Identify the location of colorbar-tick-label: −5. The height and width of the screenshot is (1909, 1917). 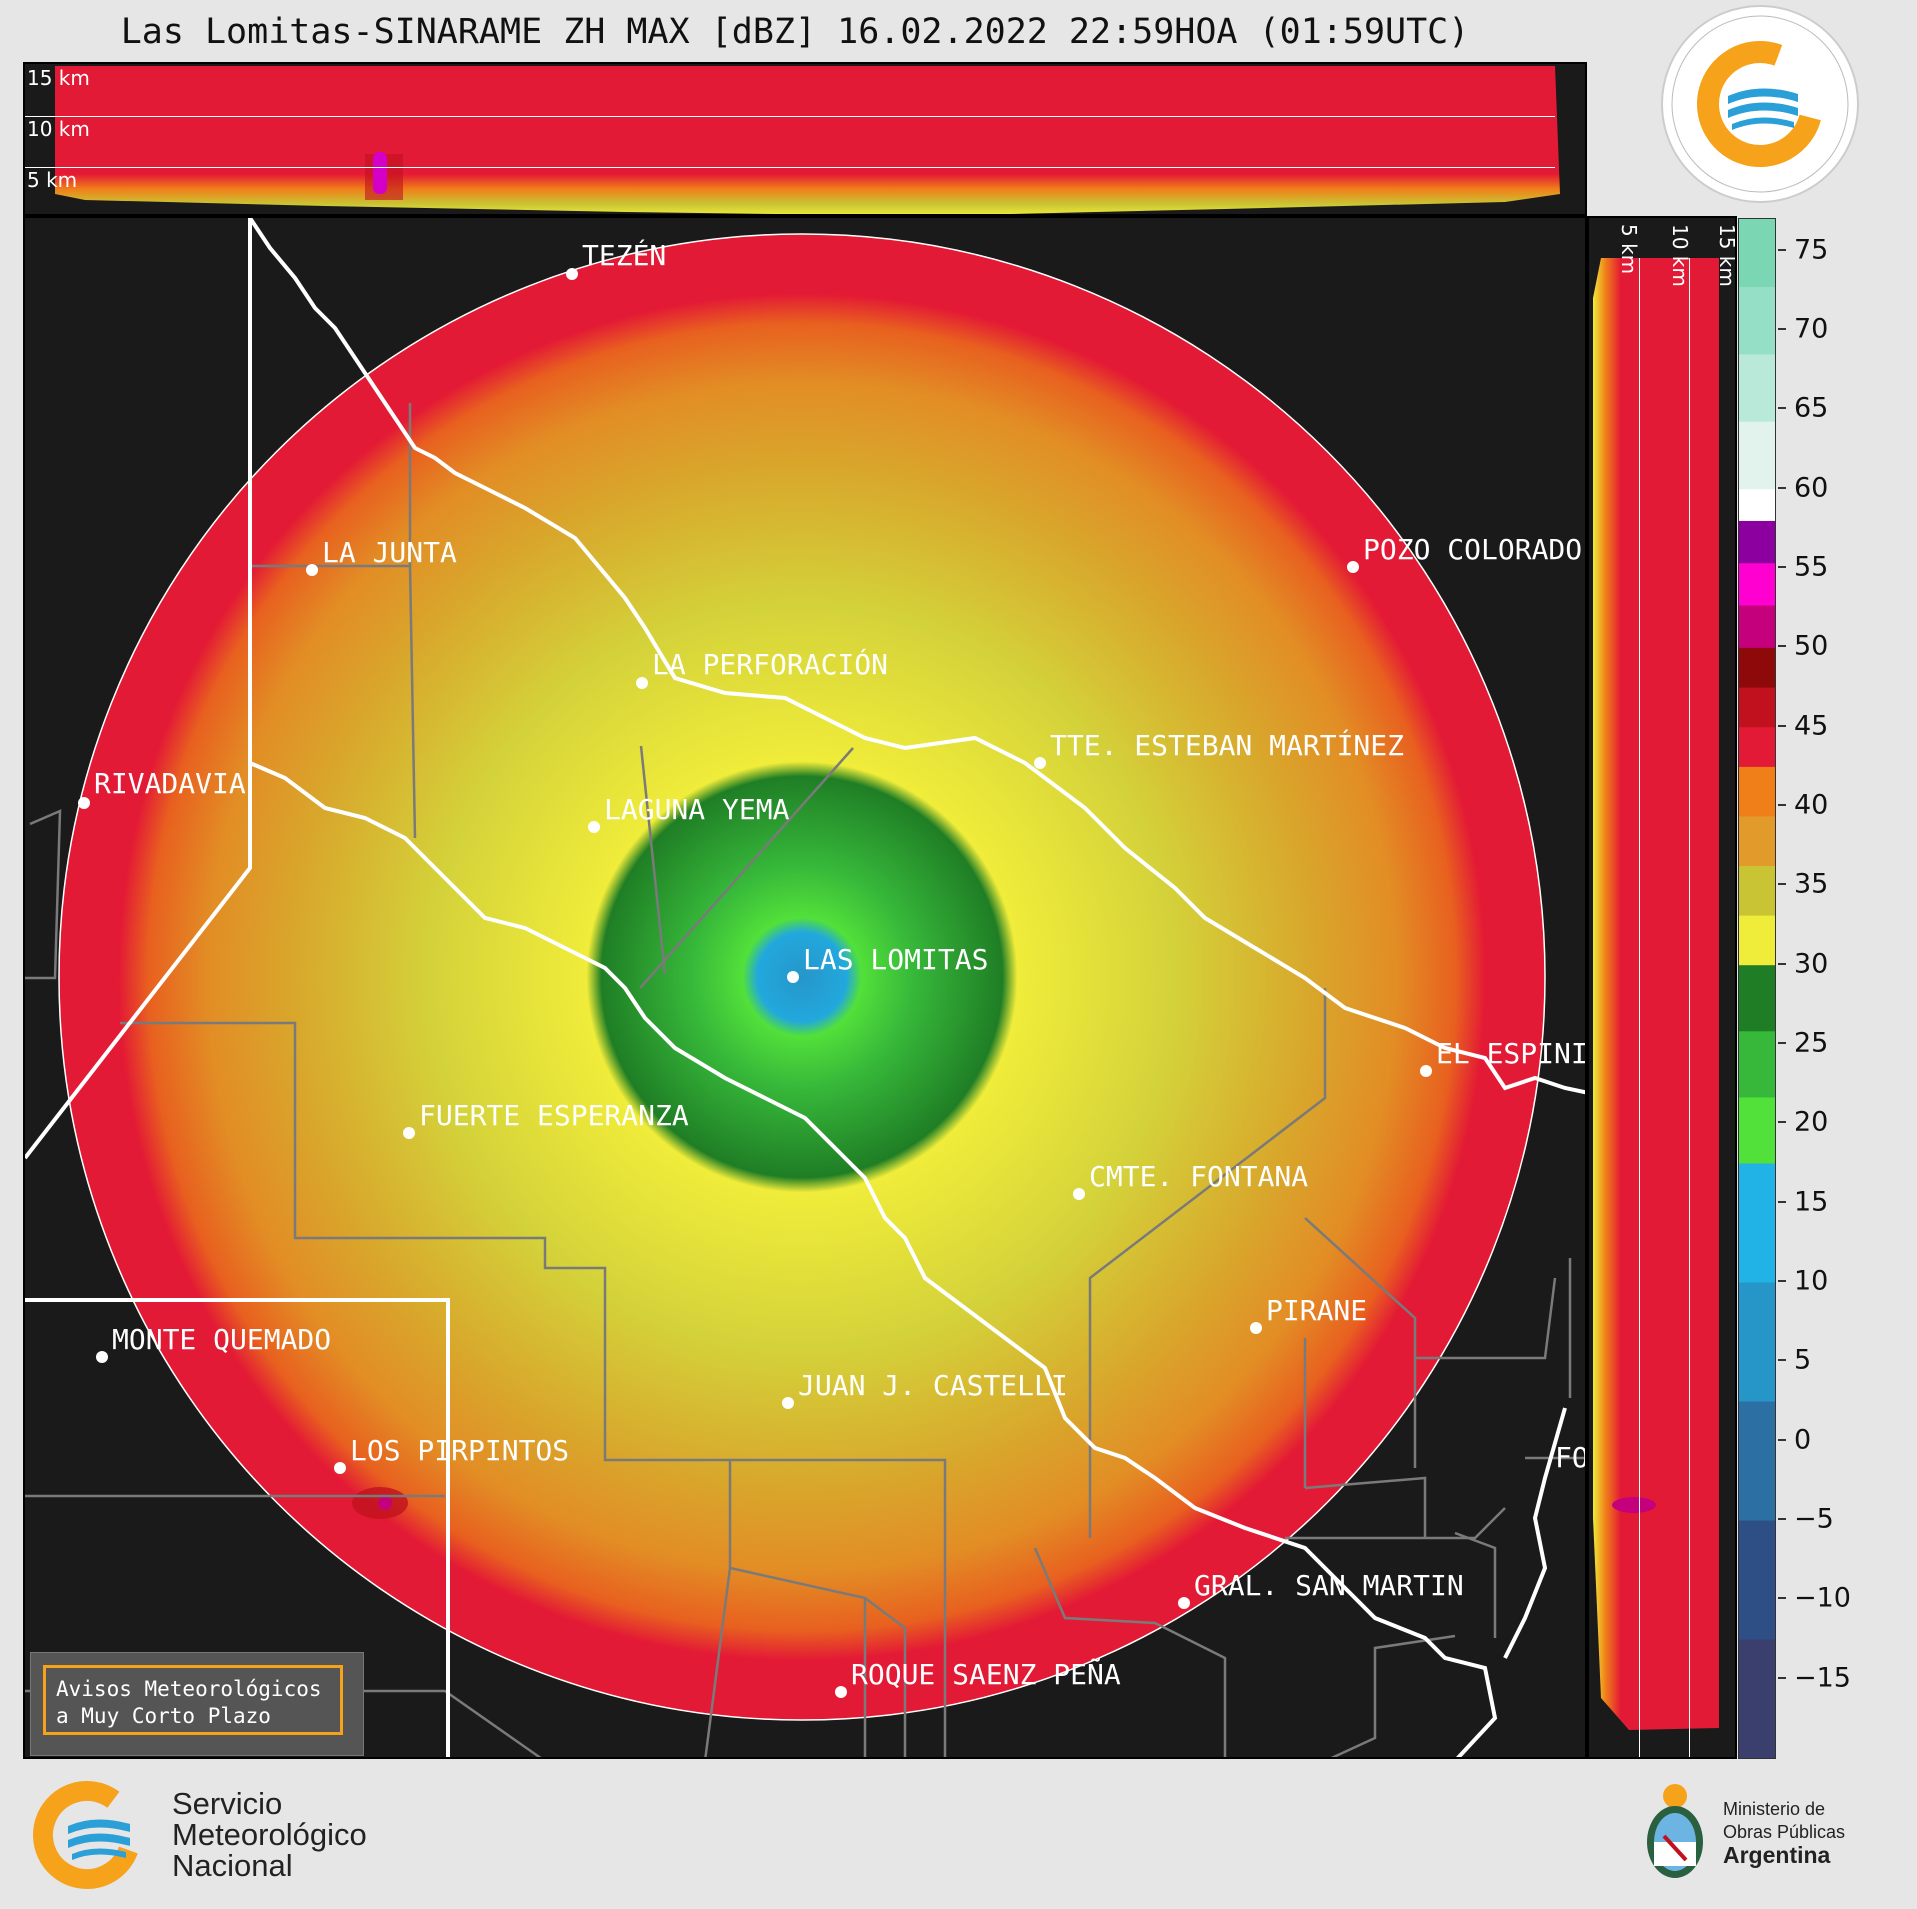
(1814, 1519).